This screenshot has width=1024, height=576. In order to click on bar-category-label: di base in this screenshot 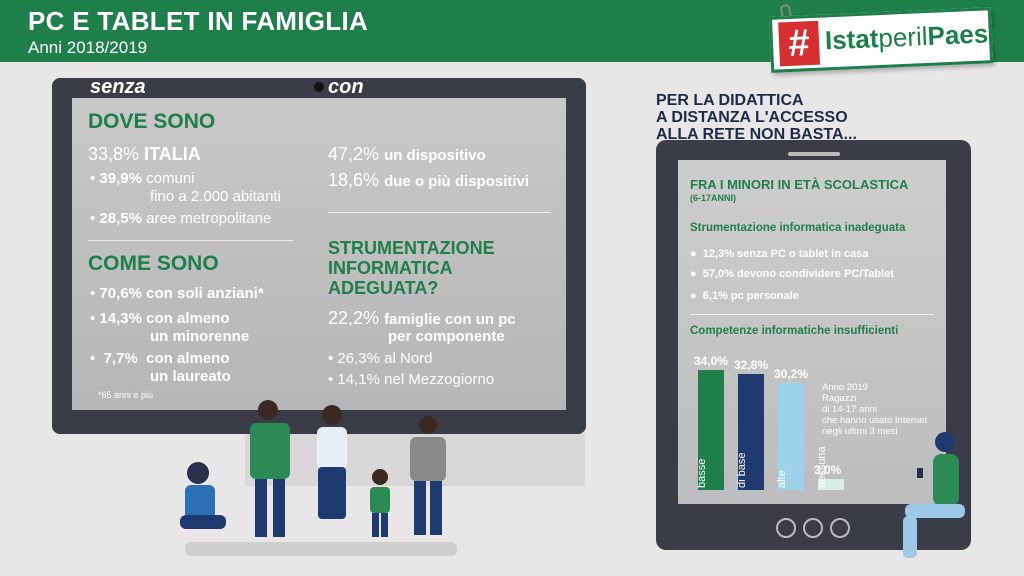, I will do `click(742, 470)`.